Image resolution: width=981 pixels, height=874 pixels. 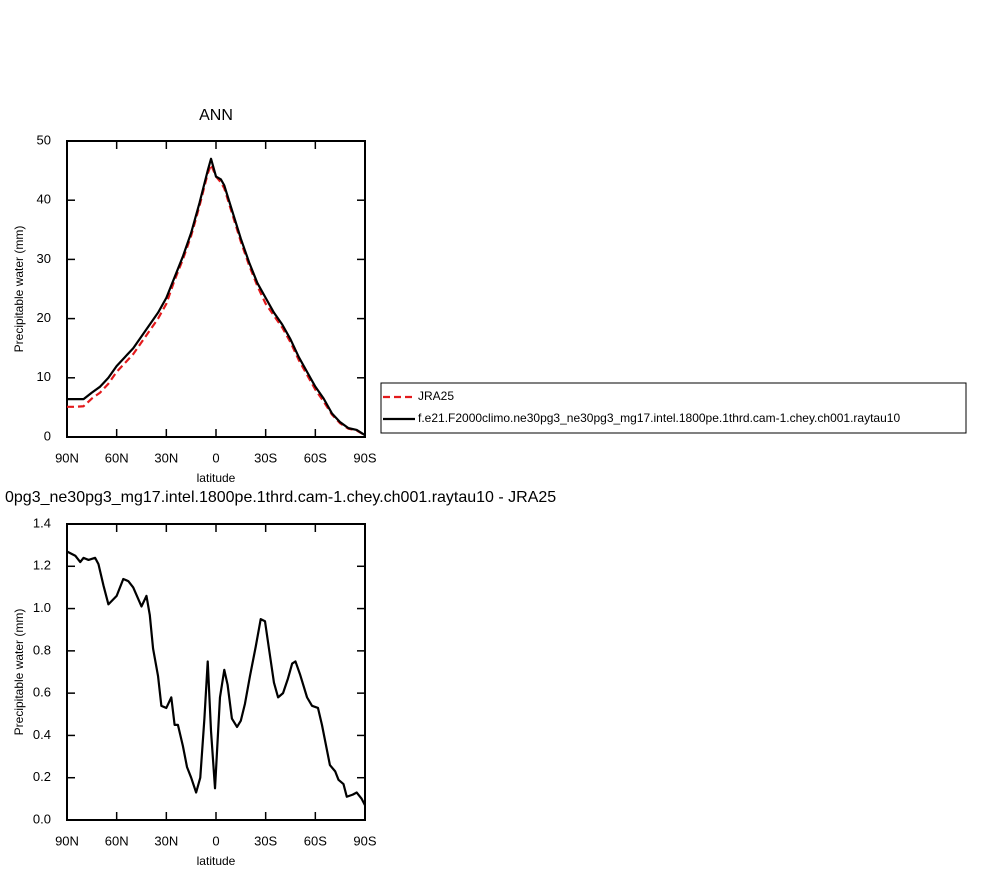 I want to click on y-tick-label: 40, so click(x=44, y=199).